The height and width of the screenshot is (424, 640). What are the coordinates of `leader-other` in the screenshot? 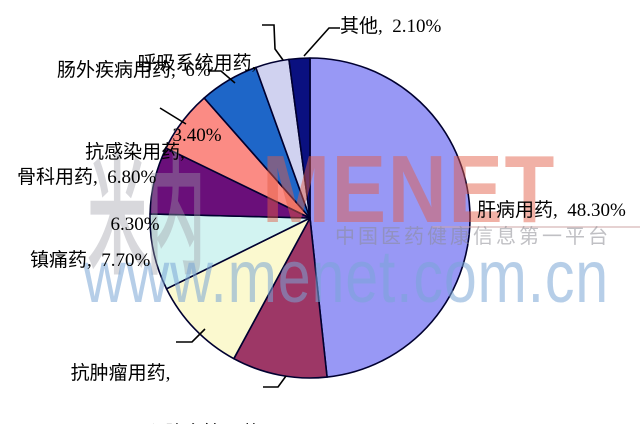 It's located at (321, 42).